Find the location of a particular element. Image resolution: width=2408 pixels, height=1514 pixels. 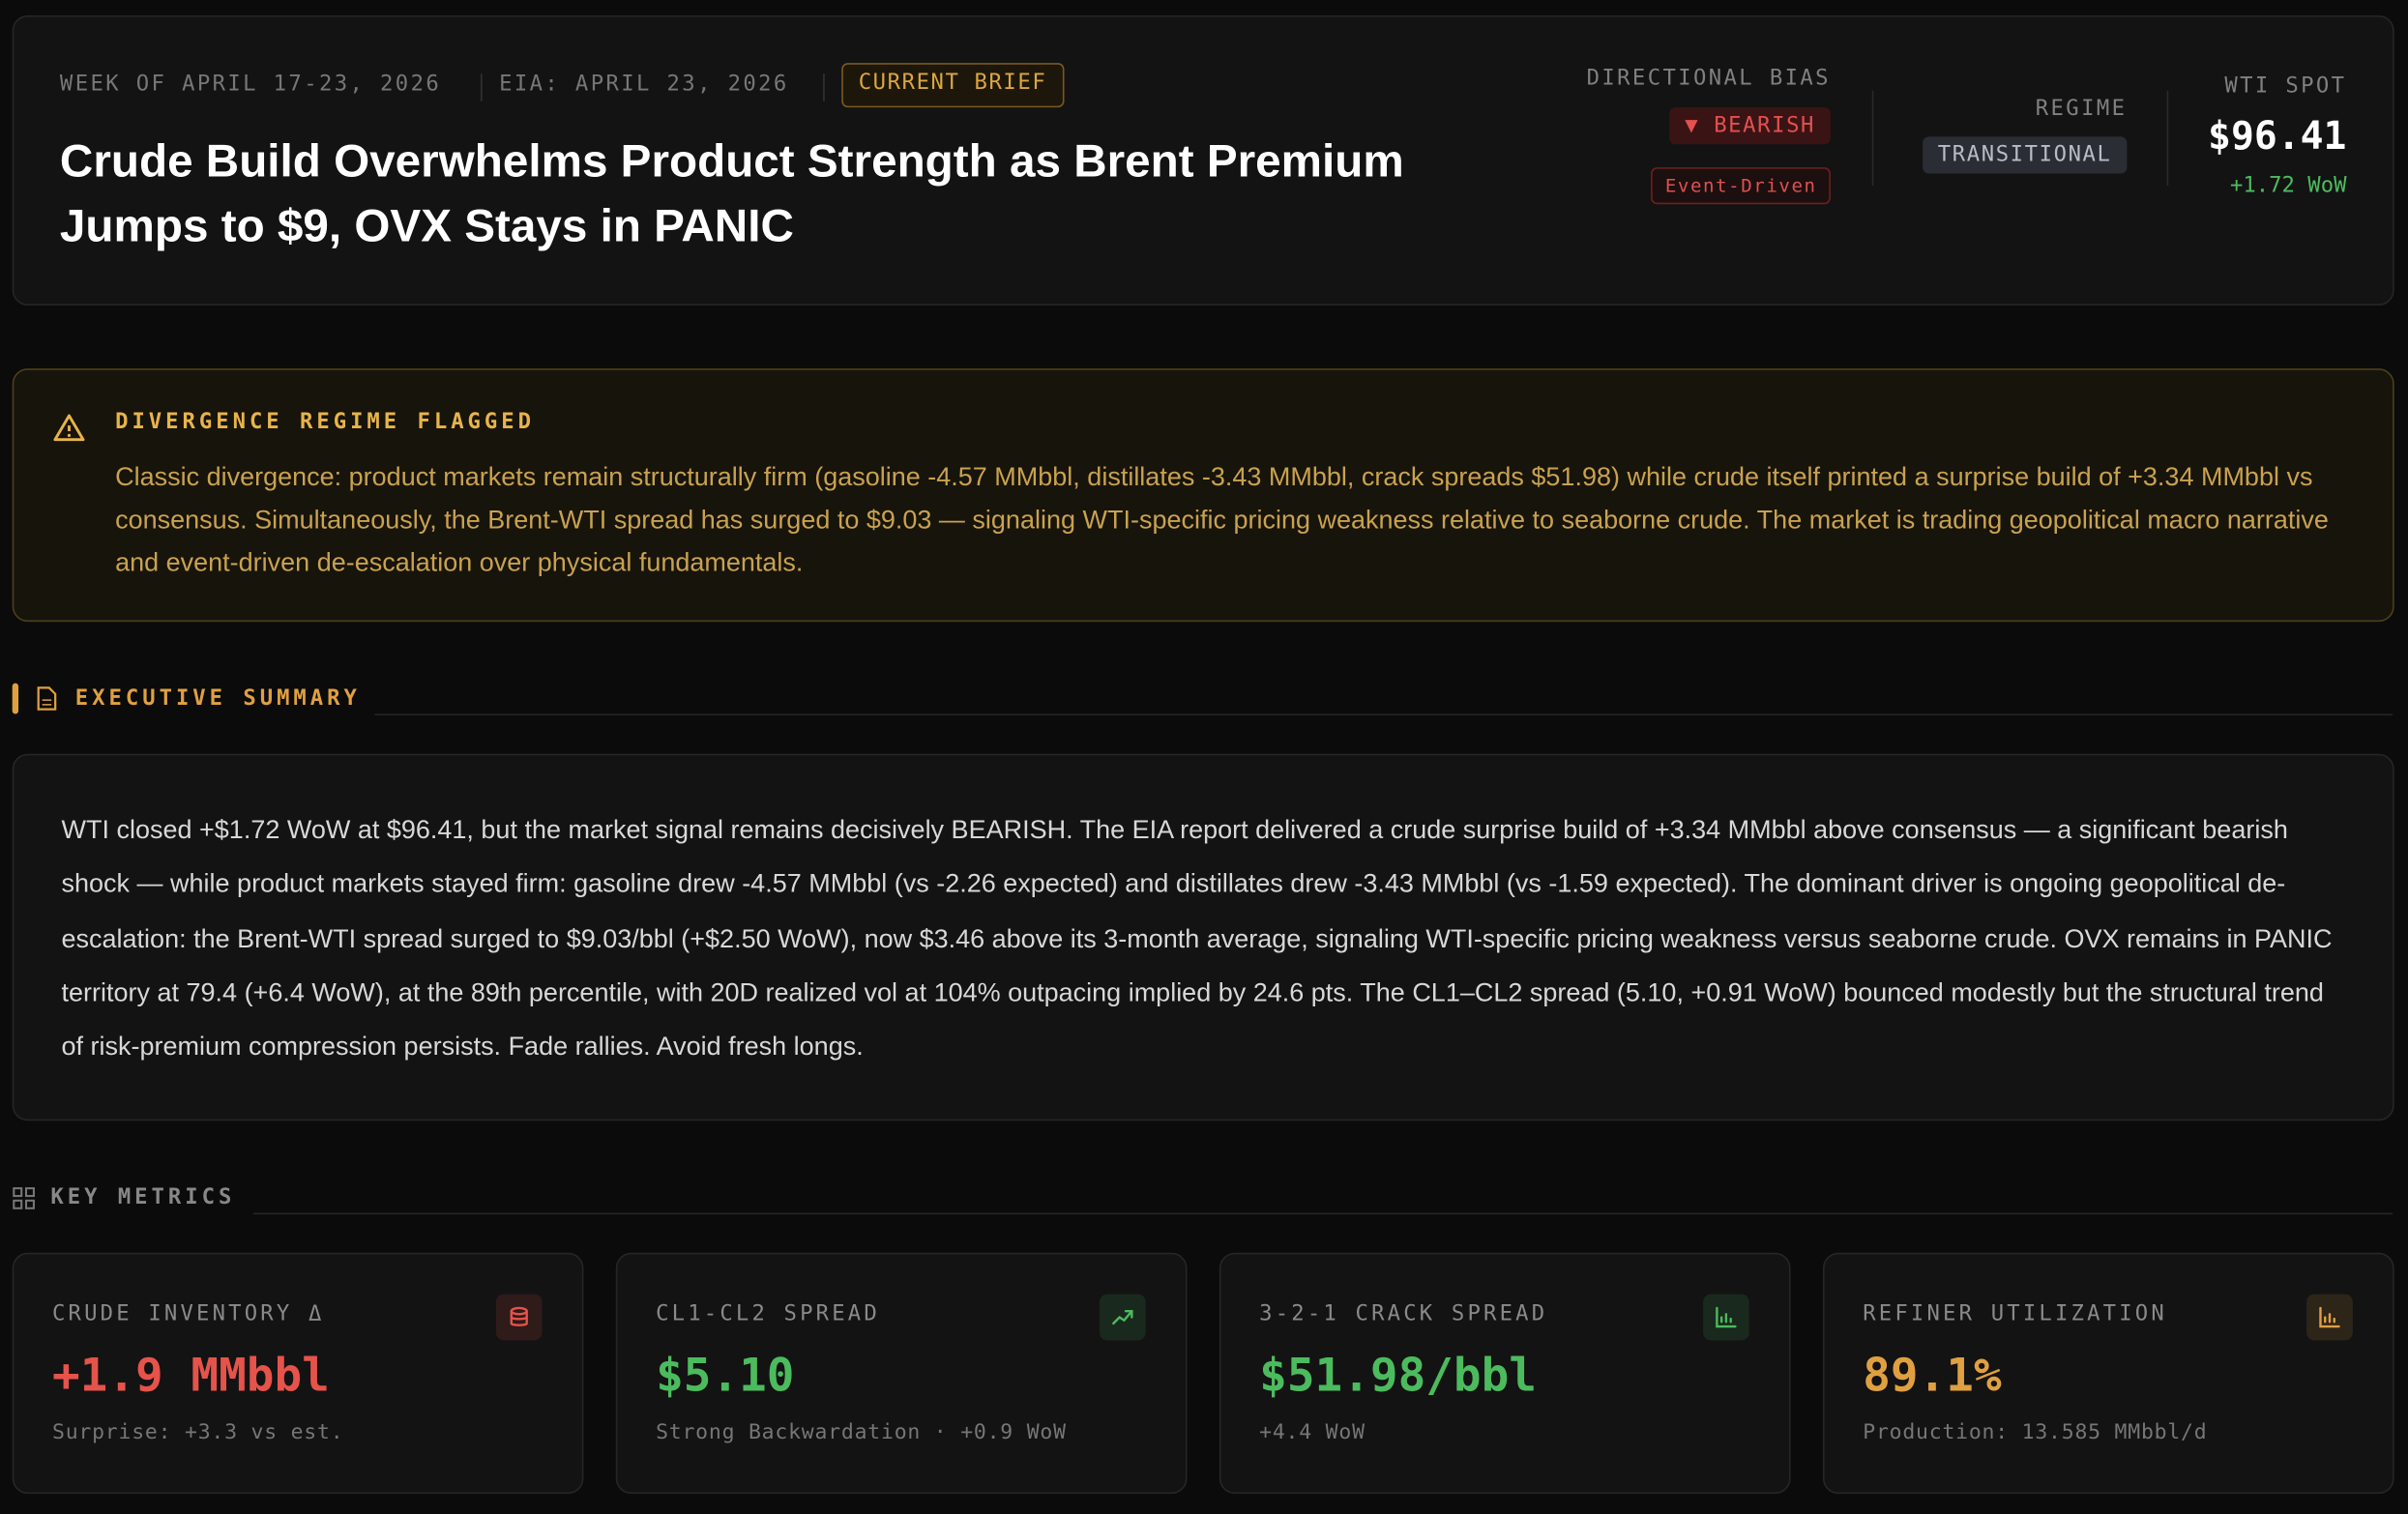

metric-label: CRUDE INVENTORY Δ is located at coordinates (188, 1314).